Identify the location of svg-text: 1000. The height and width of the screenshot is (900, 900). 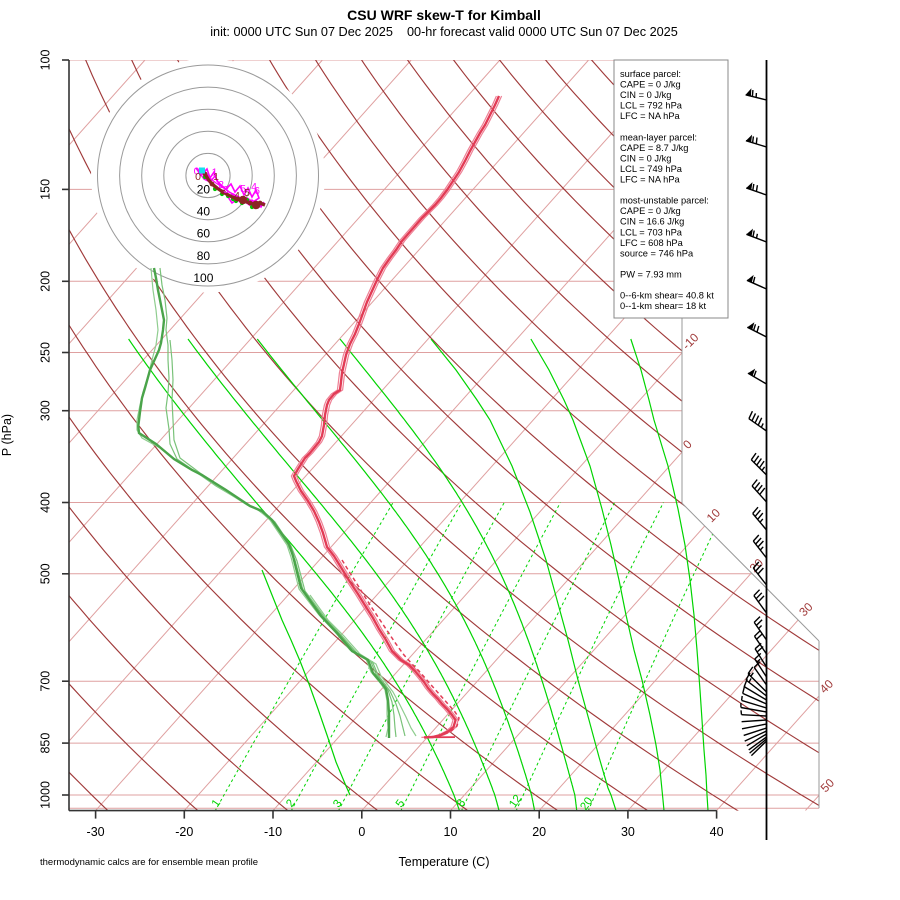
(45, 795).